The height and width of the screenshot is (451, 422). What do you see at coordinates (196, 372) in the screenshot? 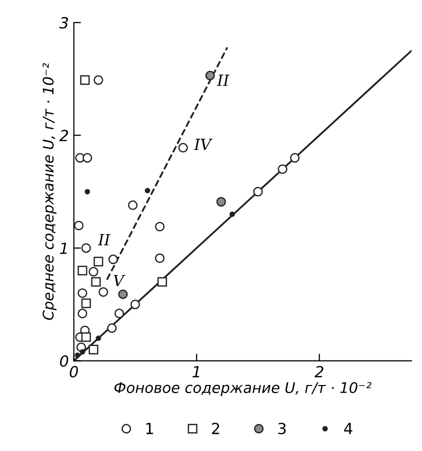
I see `x-tick-label: 1` at bounding box center [196, 372].